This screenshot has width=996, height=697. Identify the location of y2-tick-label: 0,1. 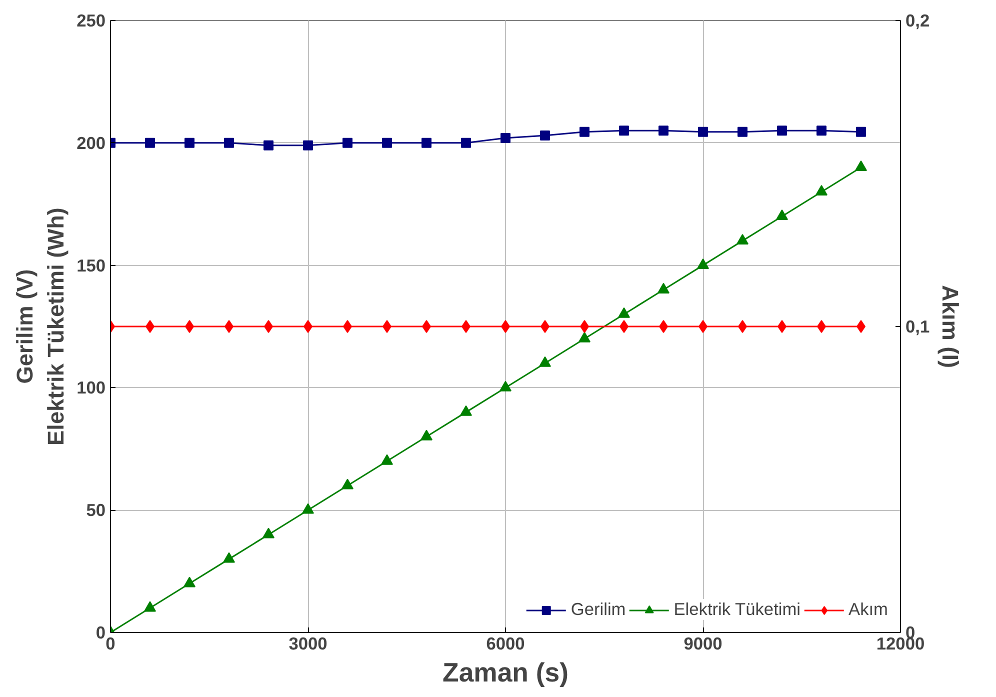
(918, 326).